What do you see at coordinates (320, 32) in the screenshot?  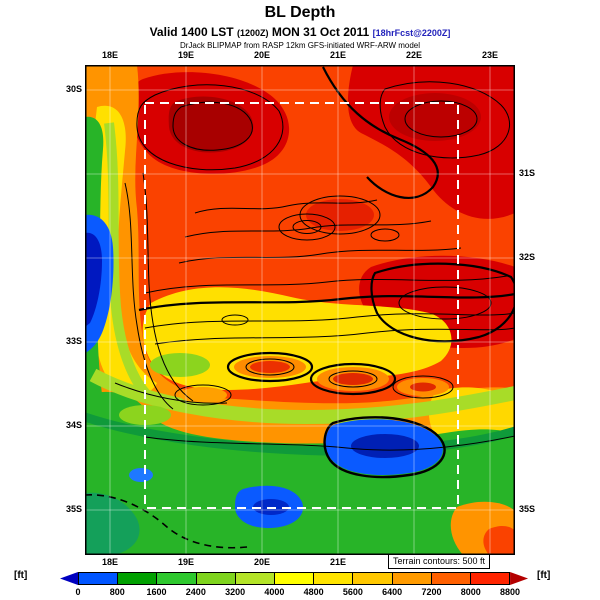 I see `valid-date: MON 31 Oct 2011` at bounding box center [320, 32].